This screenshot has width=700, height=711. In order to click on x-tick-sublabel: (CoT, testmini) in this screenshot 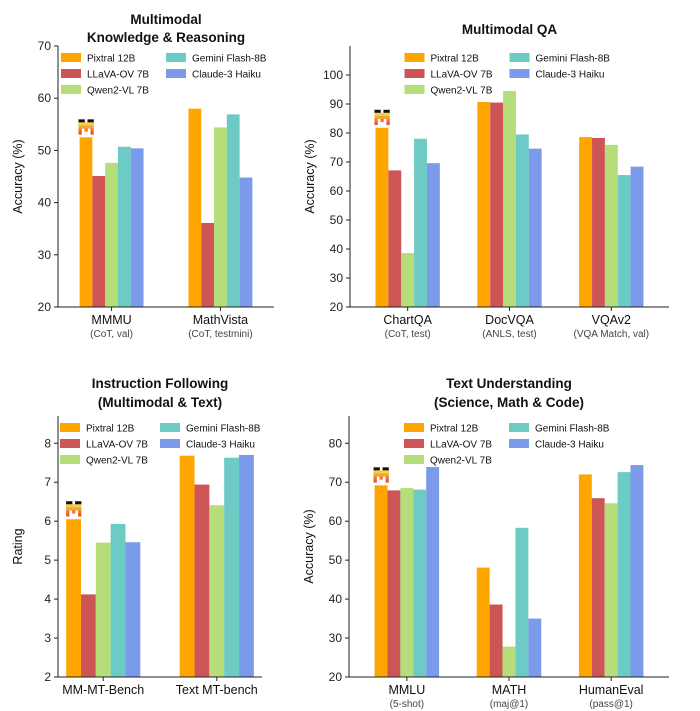, I will do `click(220, 334)`.